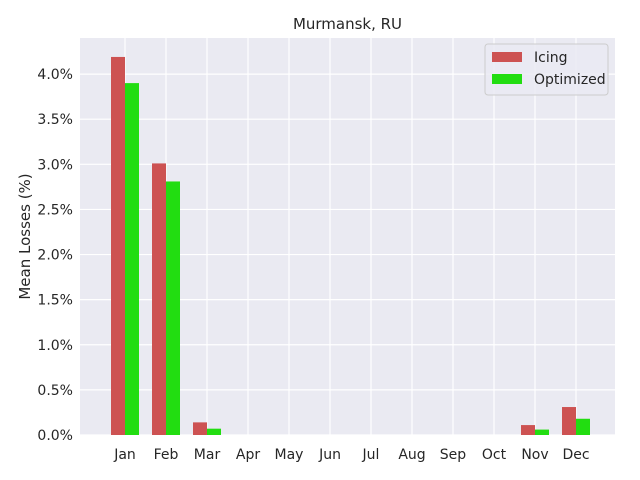  Describe the element at coordinates (124, 455) in the screenshot. I see `x-tick-label: Jan` at that location.